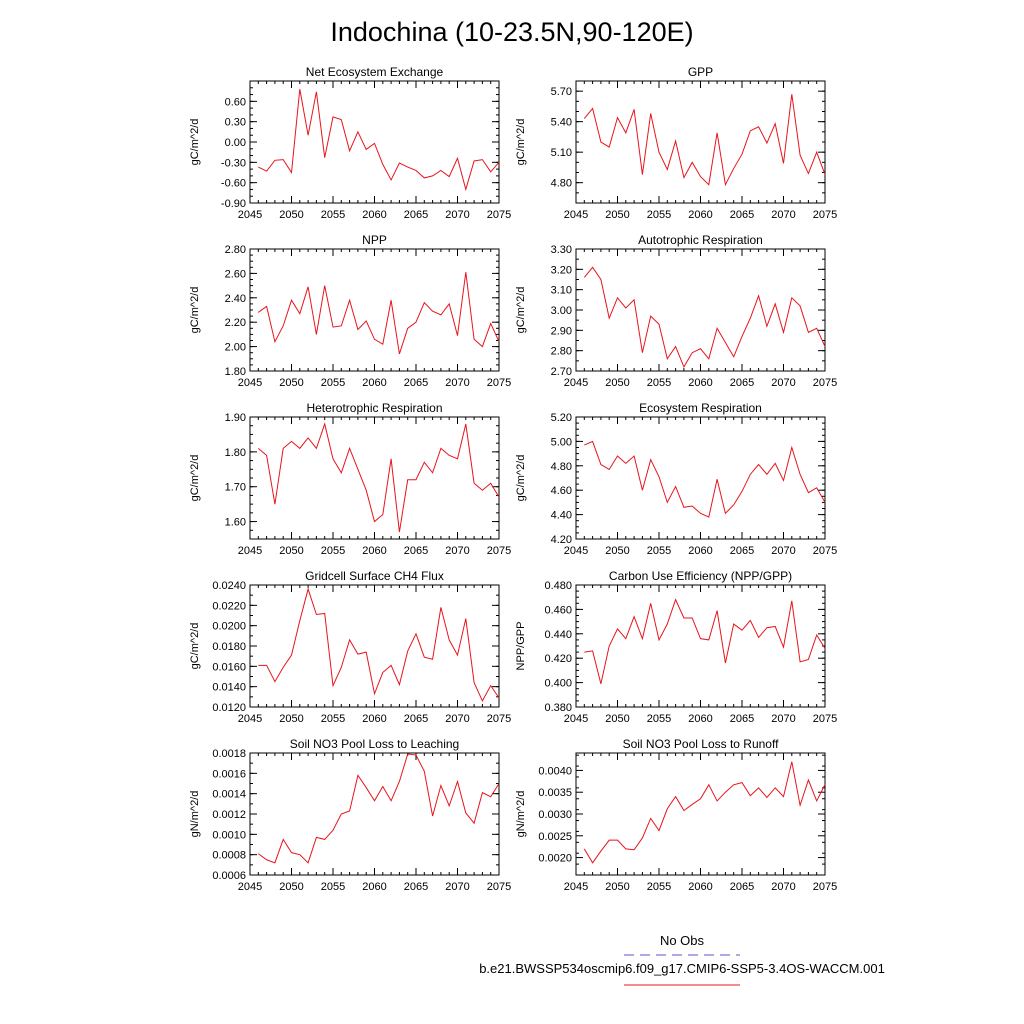 The height and width of the screenshot is (1024, 1024). I want to click on y-tick-label: 0.0008, so click(229, 856).